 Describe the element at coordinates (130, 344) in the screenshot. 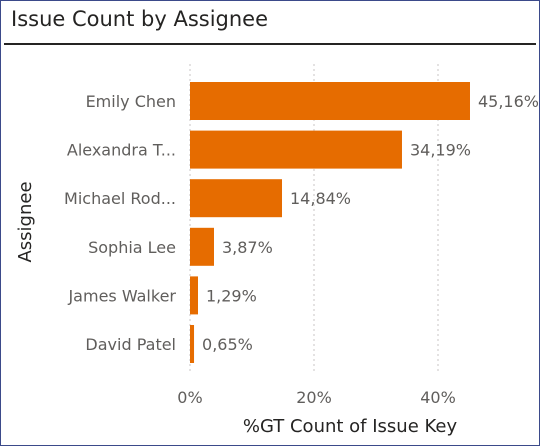

I see `category-label: David Patel` at that location.